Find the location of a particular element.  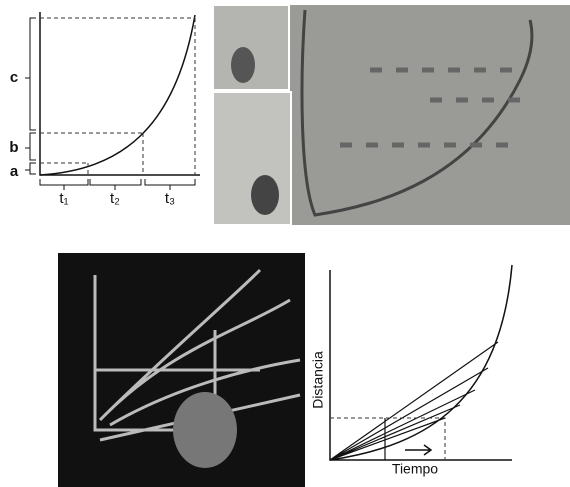

label-b: b is located at coordinates (13, 147).